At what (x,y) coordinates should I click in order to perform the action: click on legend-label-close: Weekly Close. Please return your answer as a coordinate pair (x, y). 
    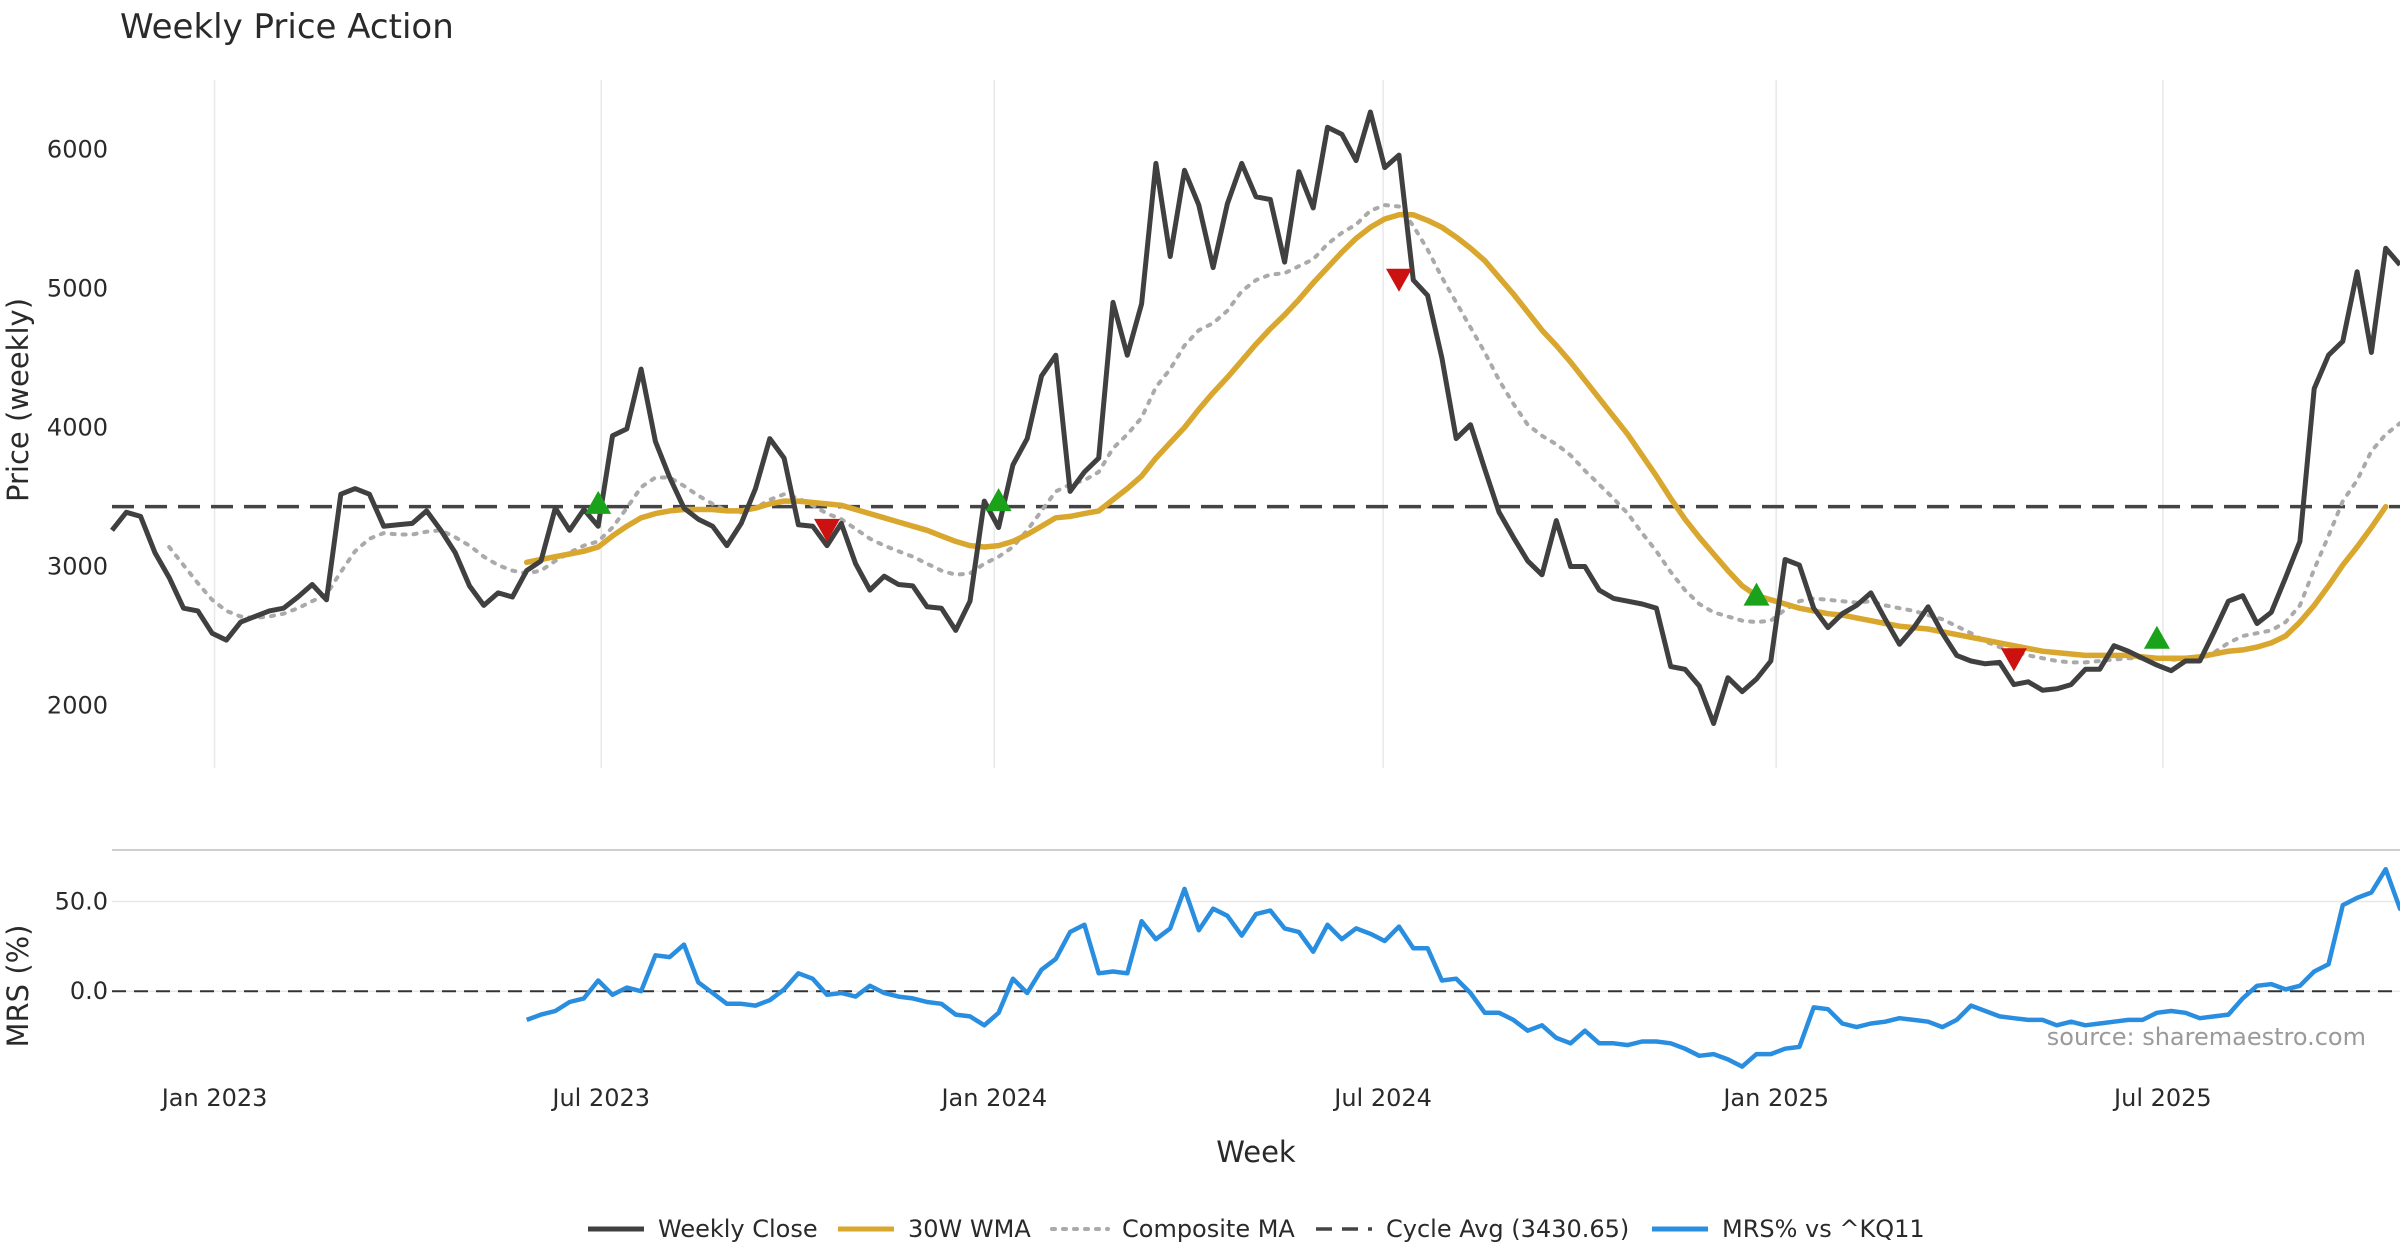
    Looking at the image, I should click on (738, 1229).